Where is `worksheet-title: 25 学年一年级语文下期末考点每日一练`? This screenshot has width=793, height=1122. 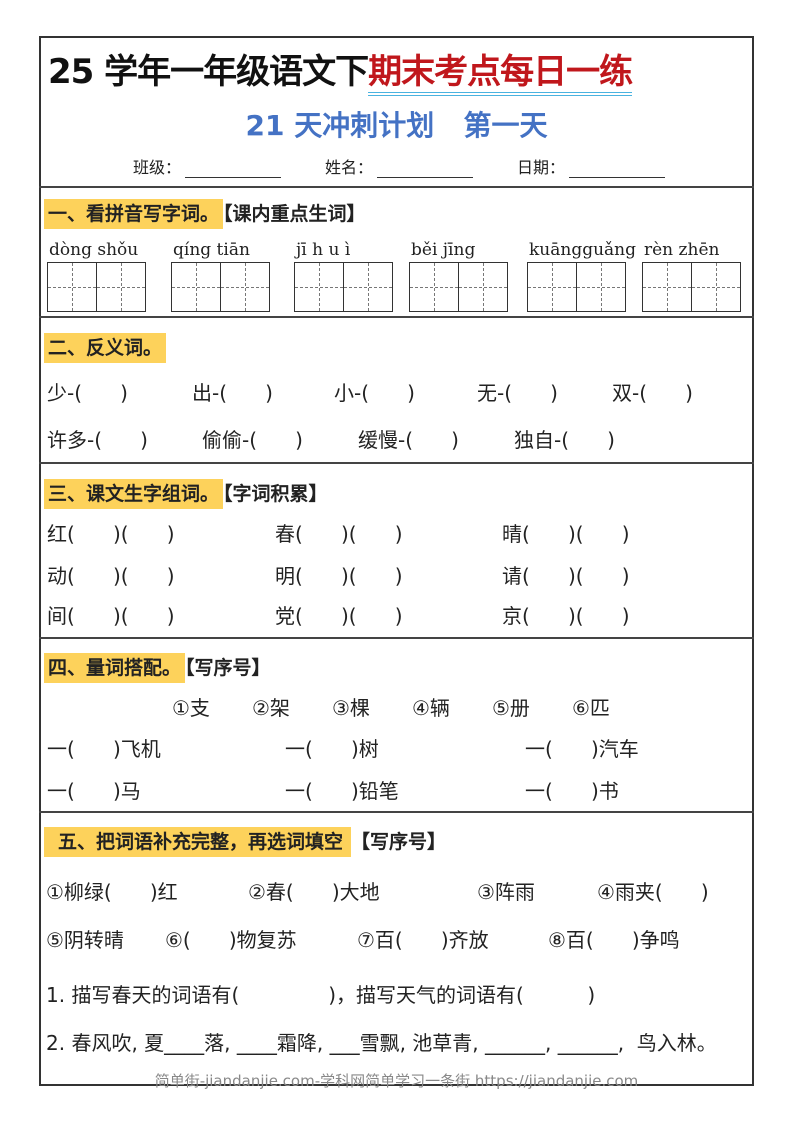 worksheet-title: 25 学年一年级语文下期末考点每日一练 is located at coordinates (340, 70).